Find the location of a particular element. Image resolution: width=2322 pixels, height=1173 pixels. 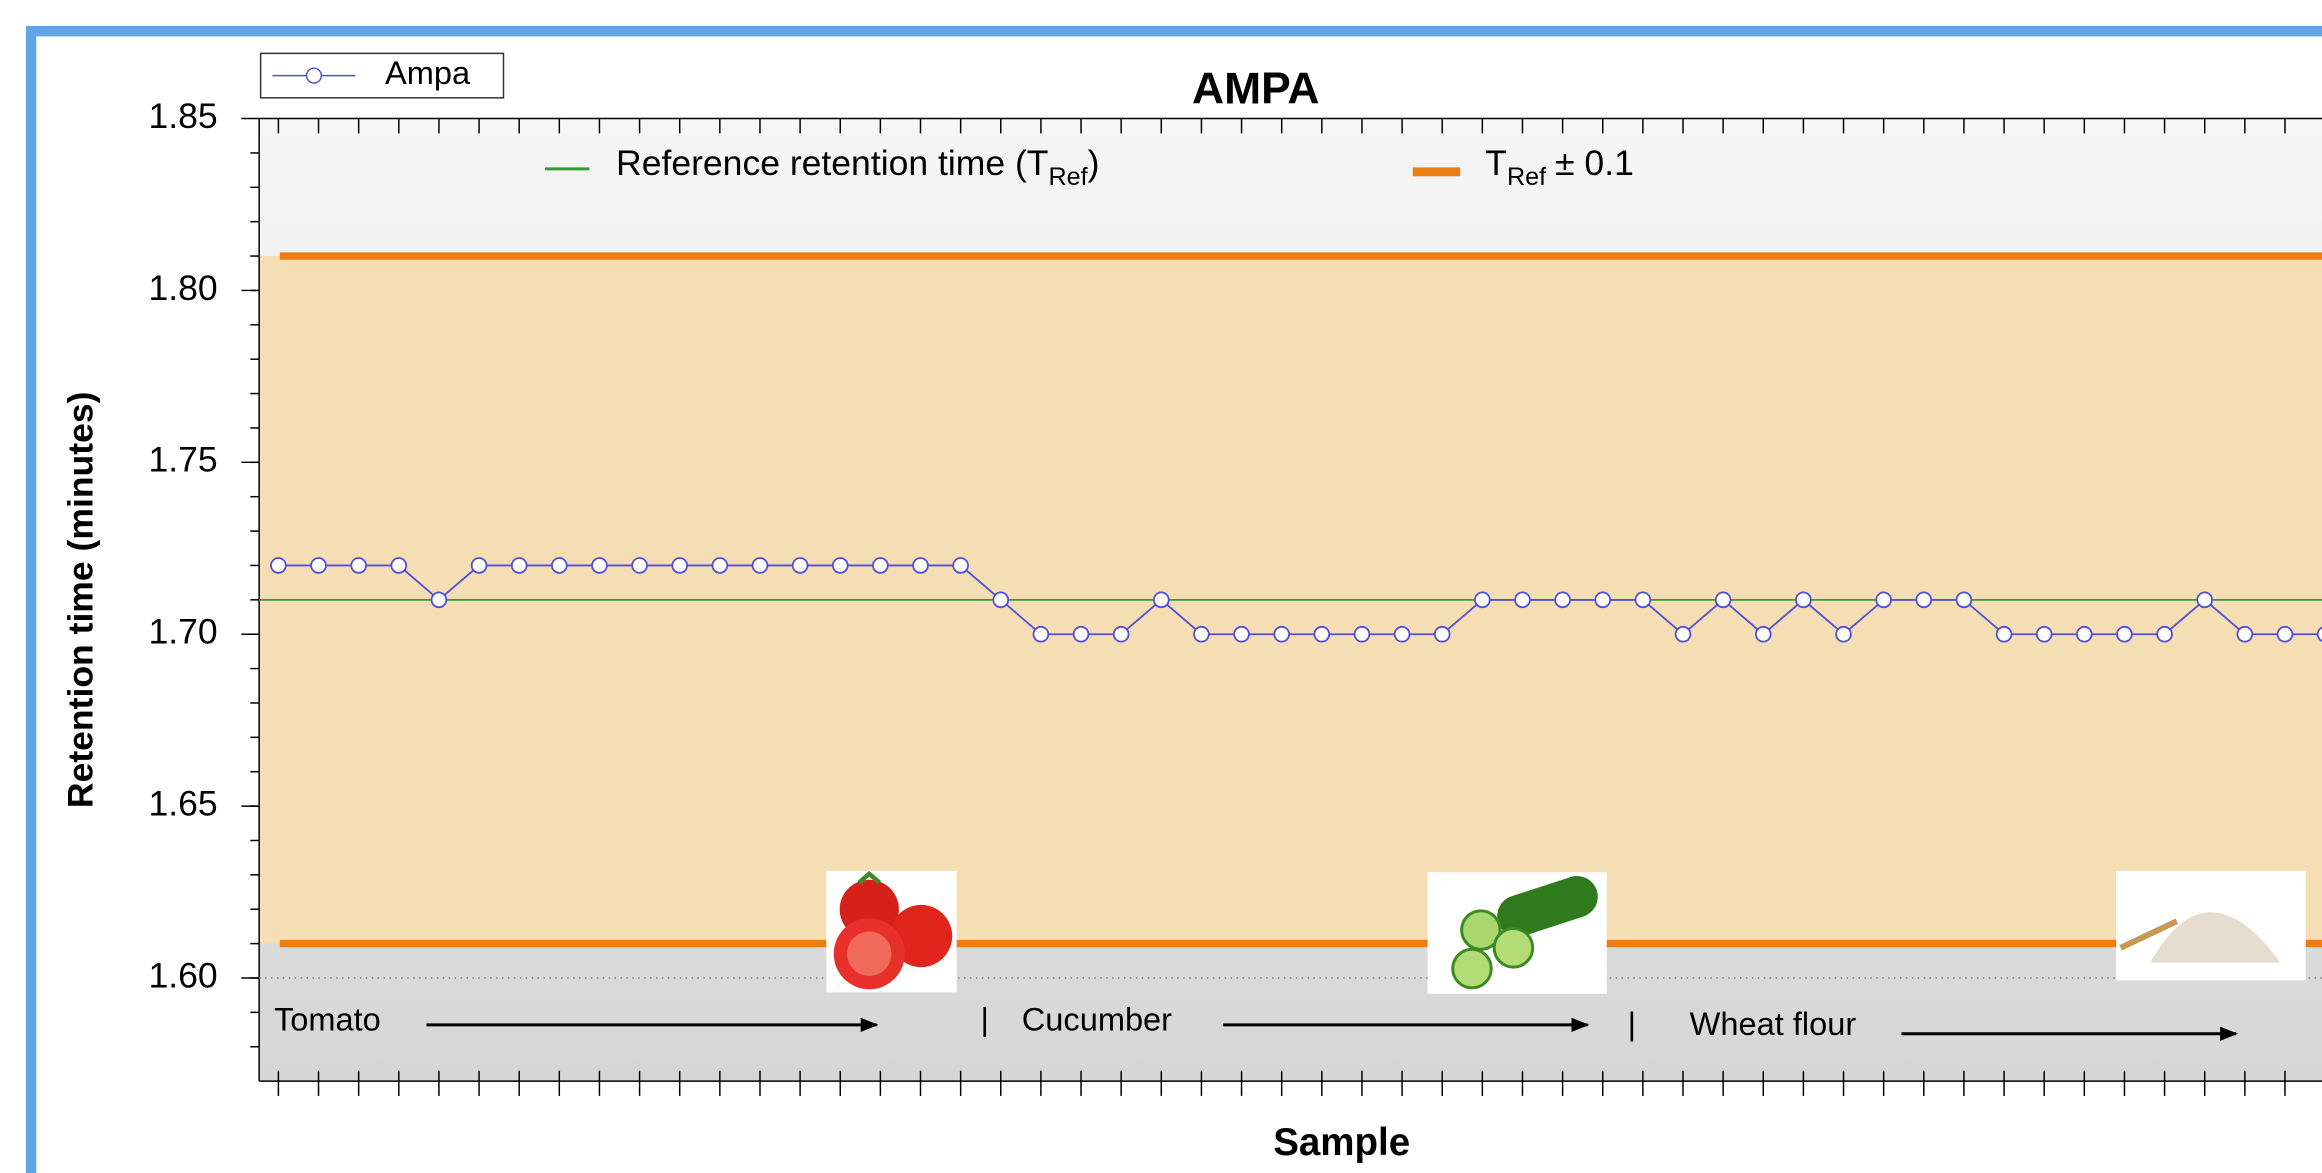

cucumber-image is located at coordinates (1517, 933).